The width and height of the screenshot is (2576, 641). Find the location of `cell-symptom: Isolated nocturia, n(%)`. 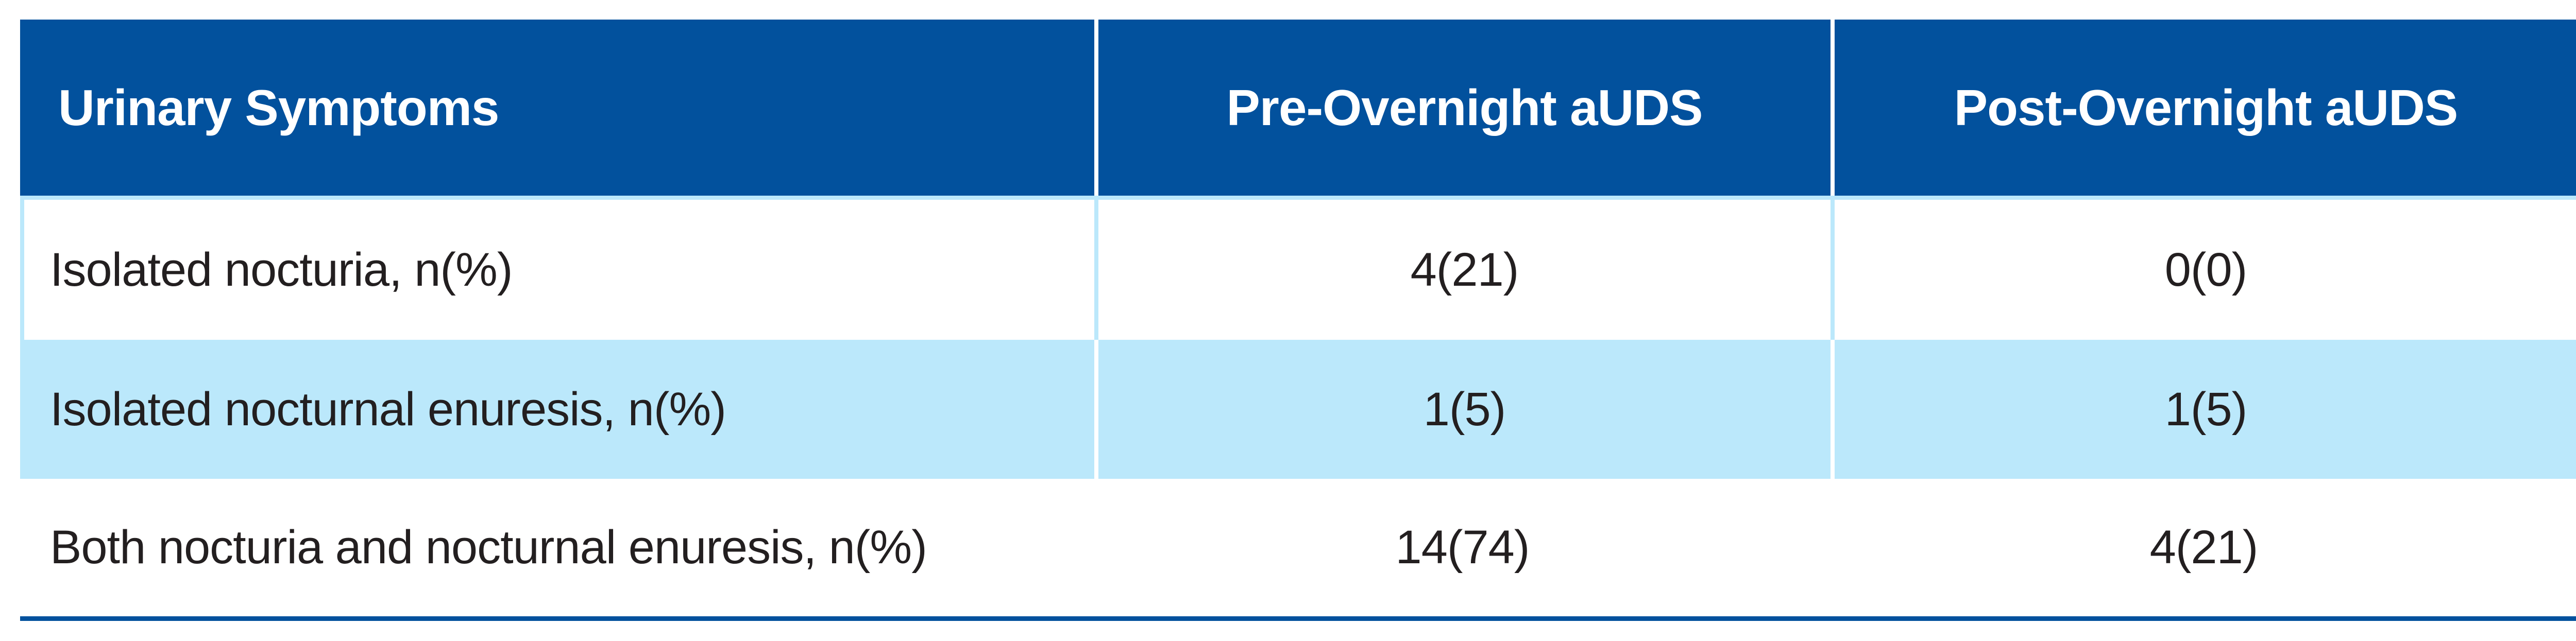

cell-symptom: Isolated nocturia, n(%) is located at coordinates (557, 270).